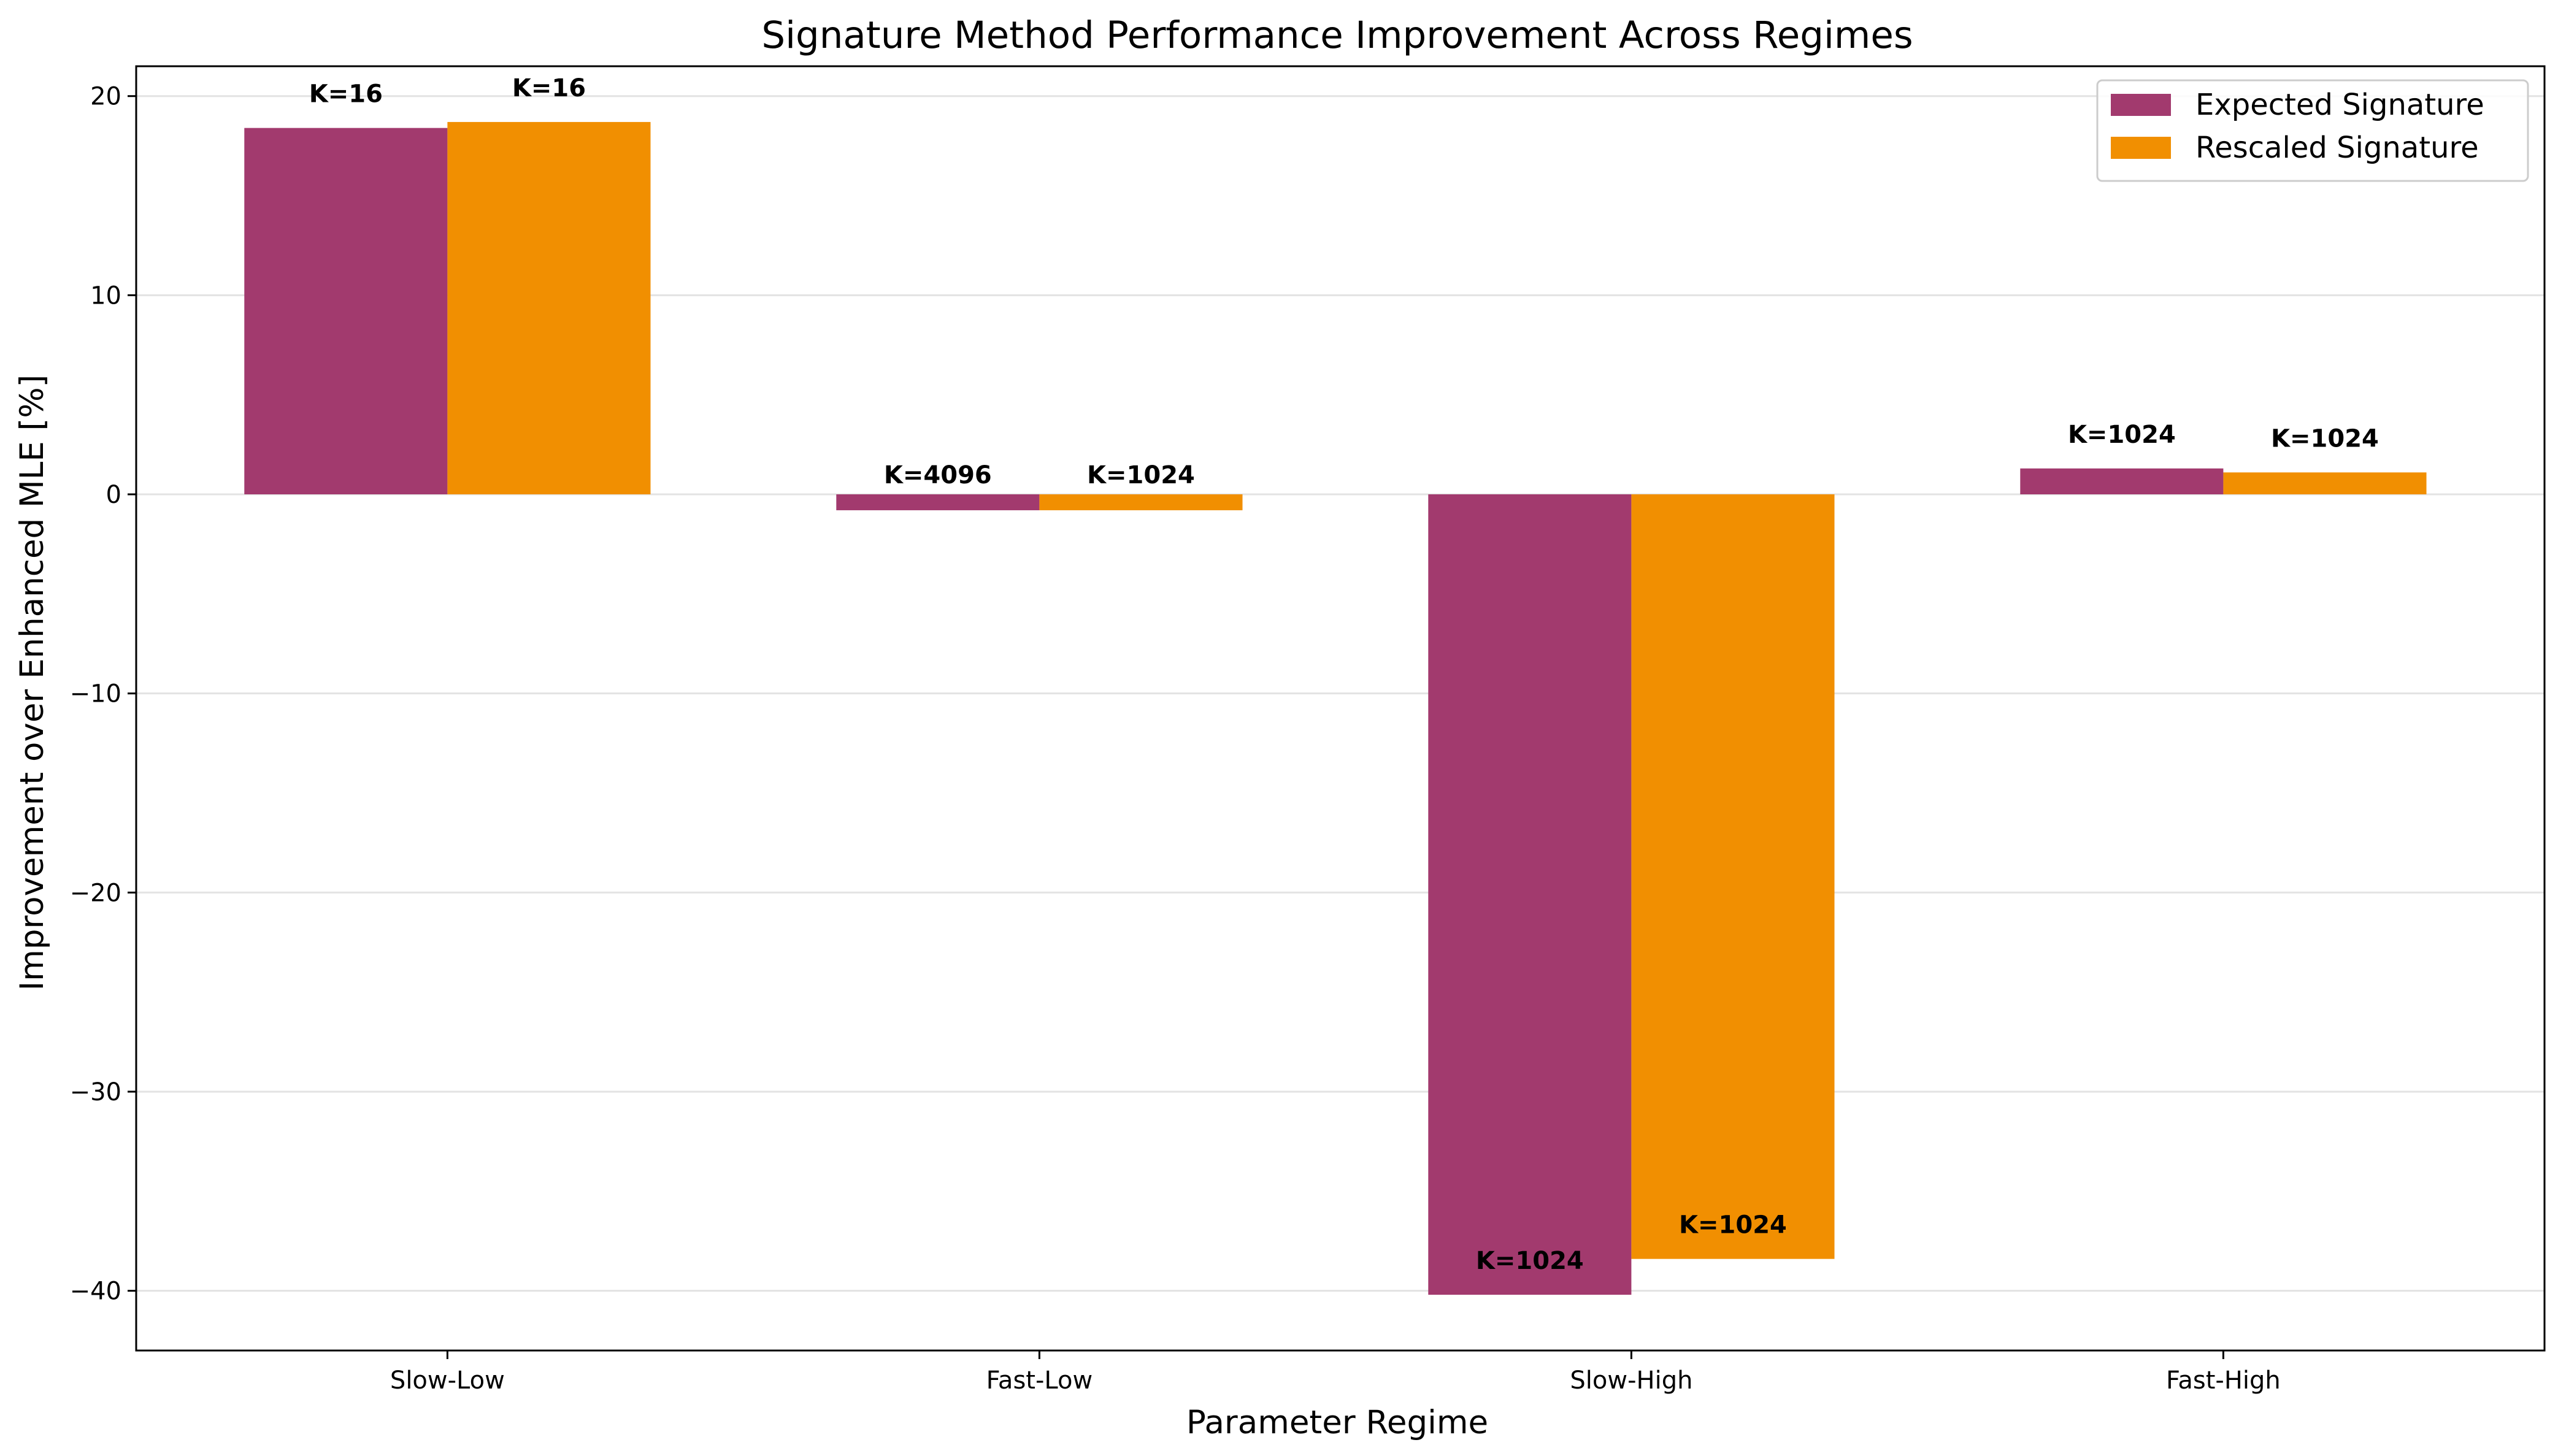 The width and height of the screenshot is (2558, 1456). What do you see at coordinates (96, 694) in the screenshot?
I see `y-tick-label: −10` at bounding box center [96, 694].